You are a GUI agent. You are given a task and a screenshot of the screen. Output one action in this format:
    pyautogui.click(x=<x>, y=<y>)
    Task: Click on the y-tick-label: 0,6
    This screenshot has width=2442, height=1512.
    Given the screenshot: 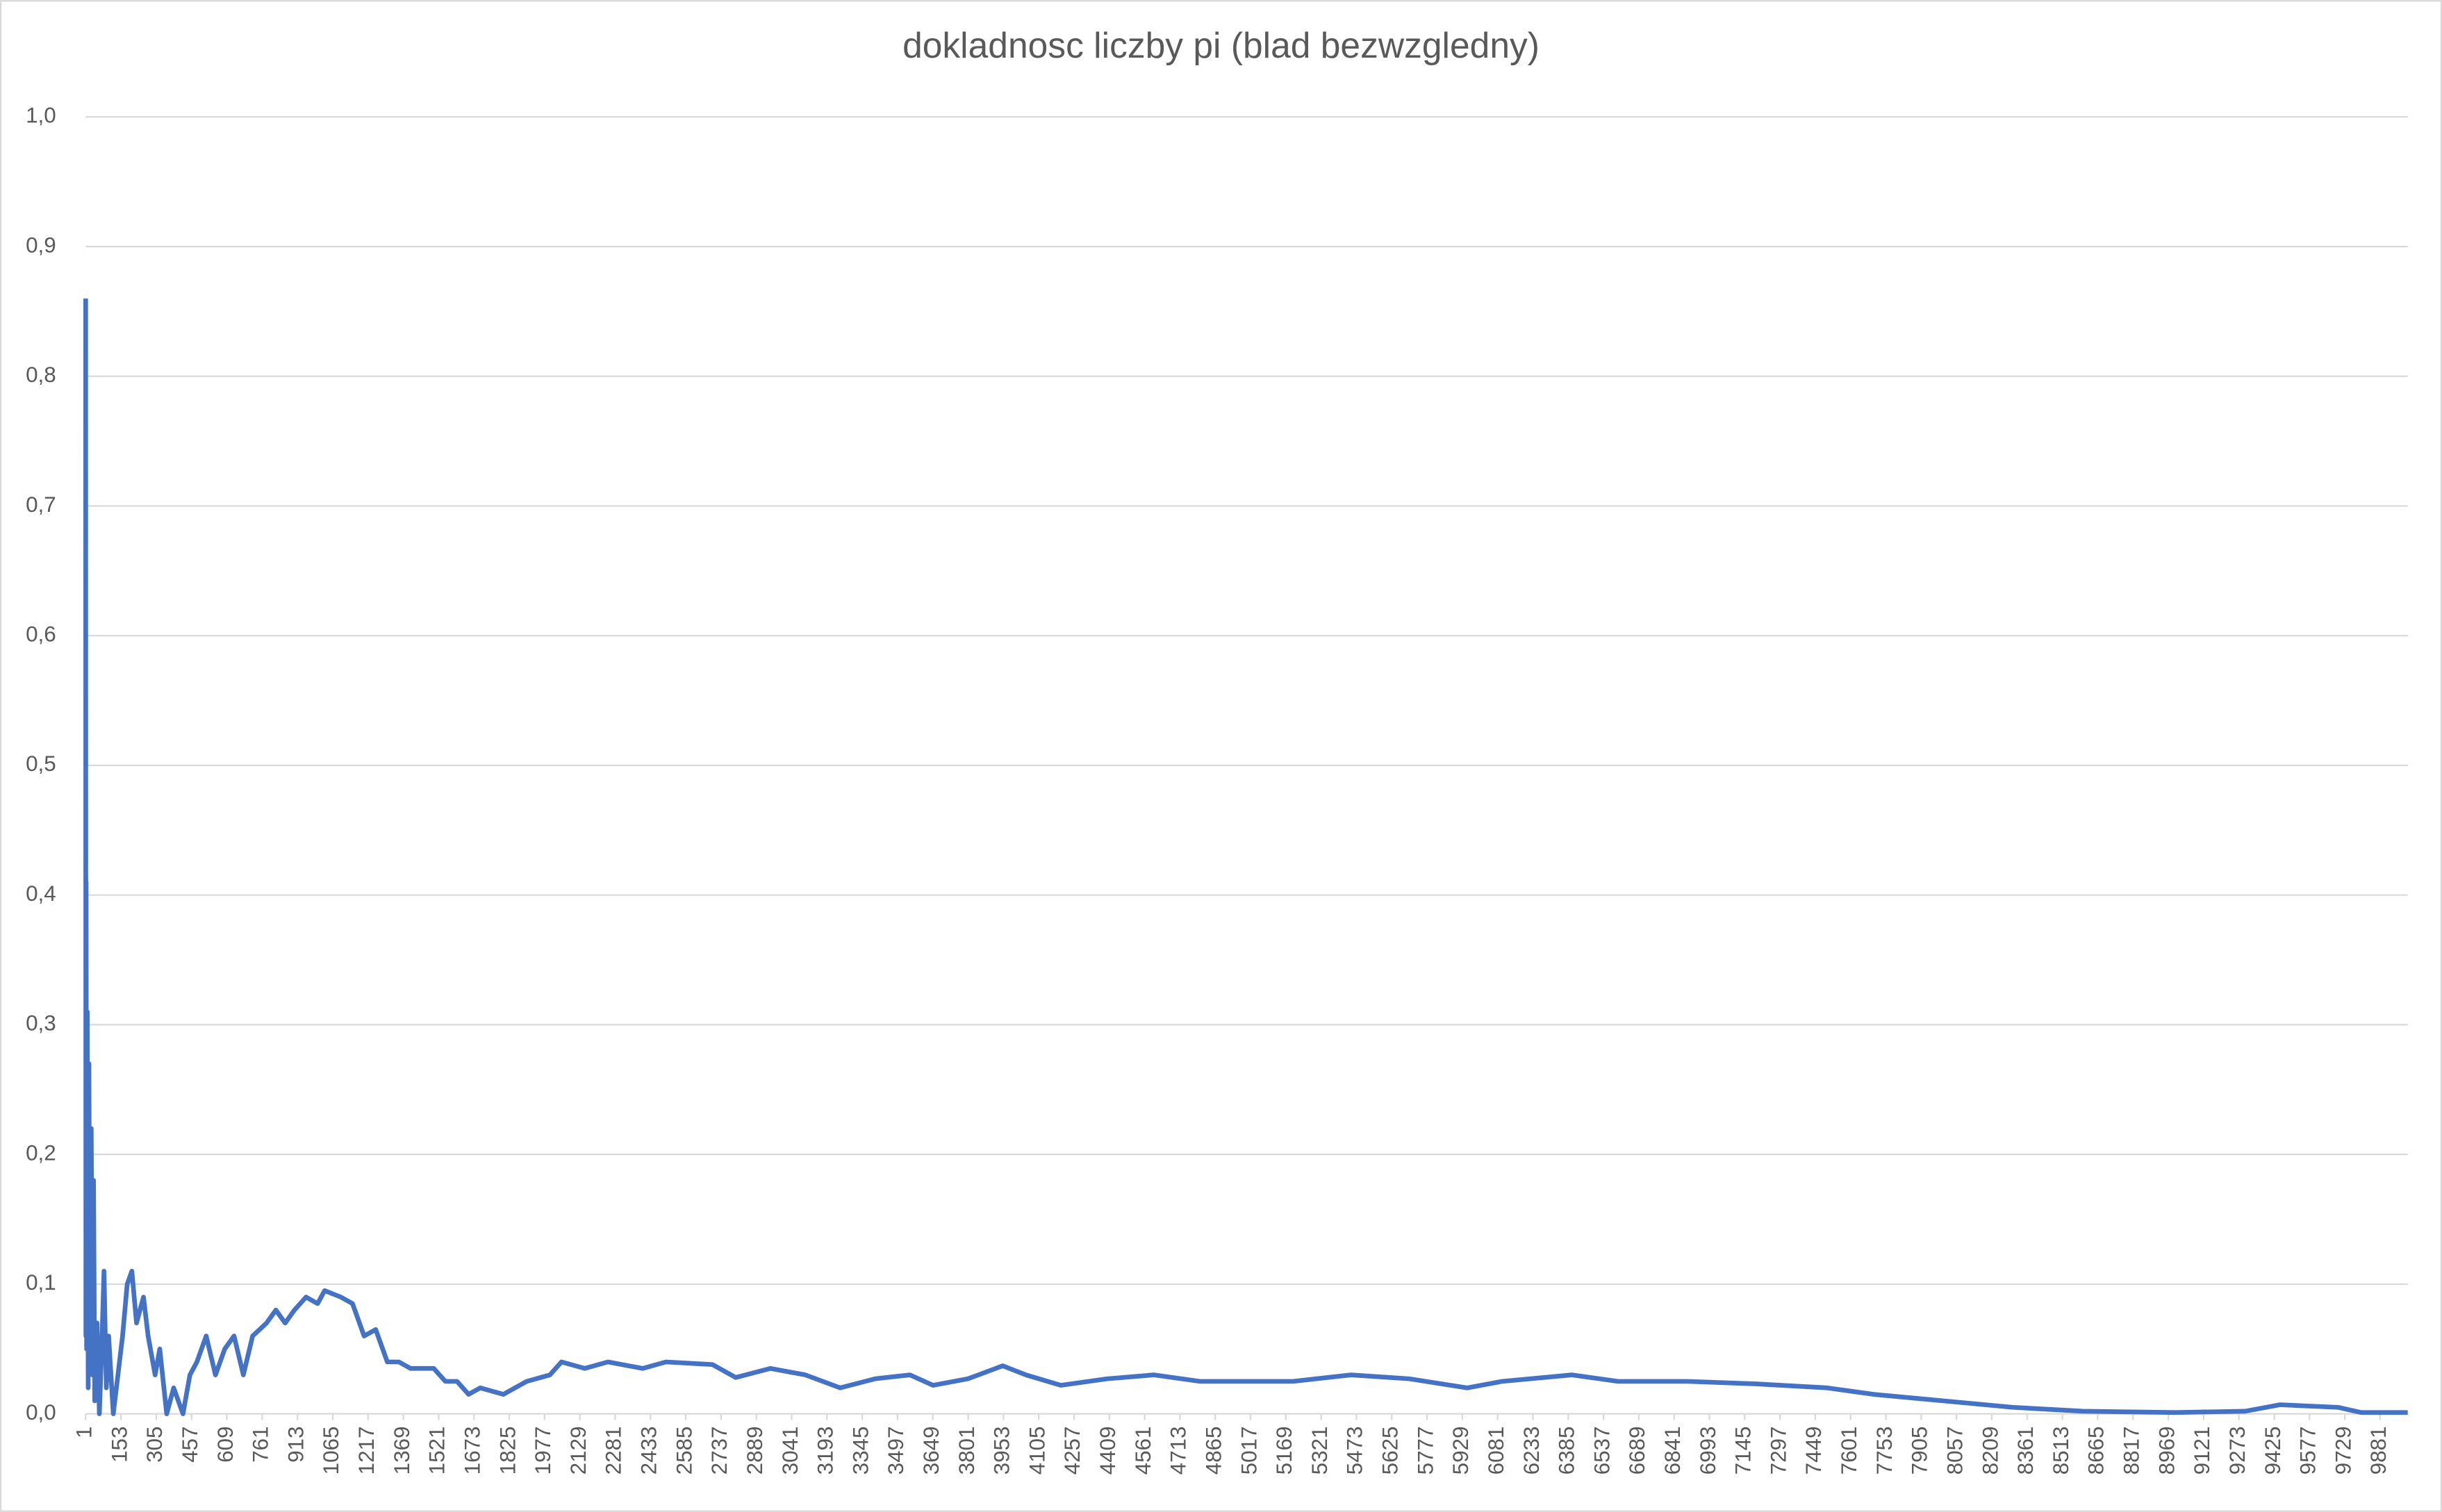 What is the action you would take?
    pyautogui.click(x=41, y=634)
    